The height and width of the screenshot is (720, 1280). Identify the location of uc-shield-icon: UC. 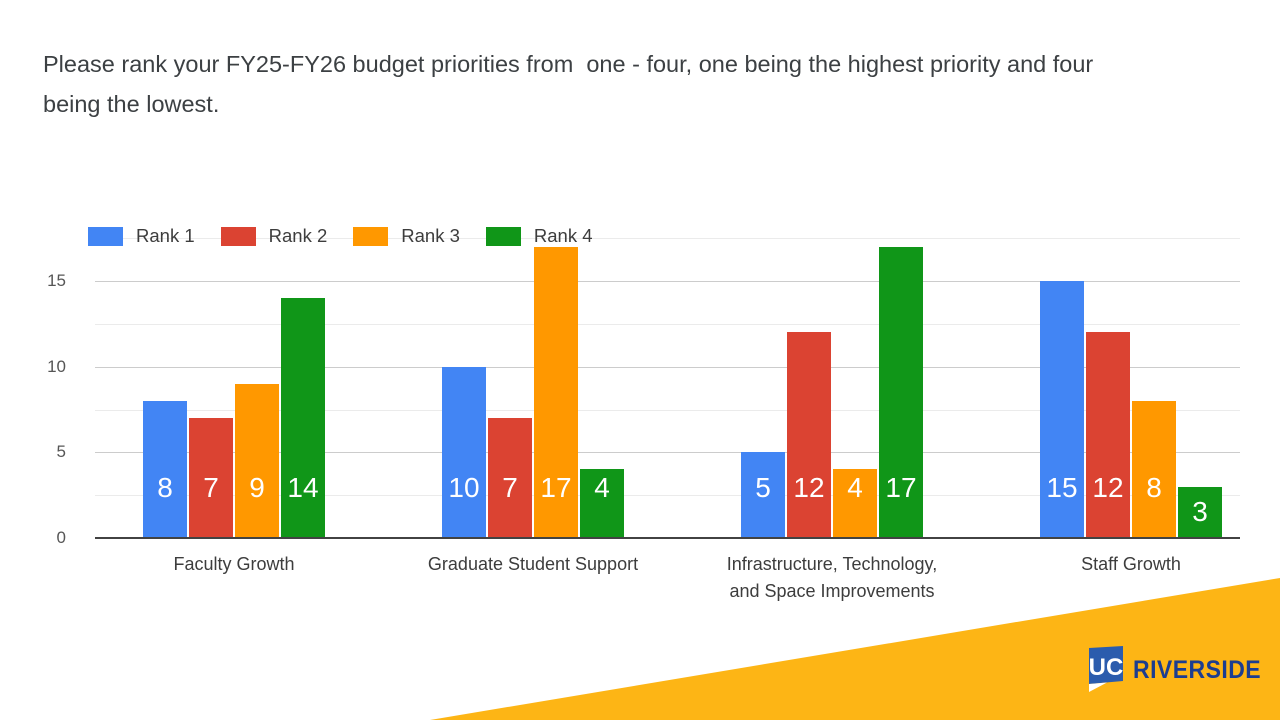
(1106, 669).